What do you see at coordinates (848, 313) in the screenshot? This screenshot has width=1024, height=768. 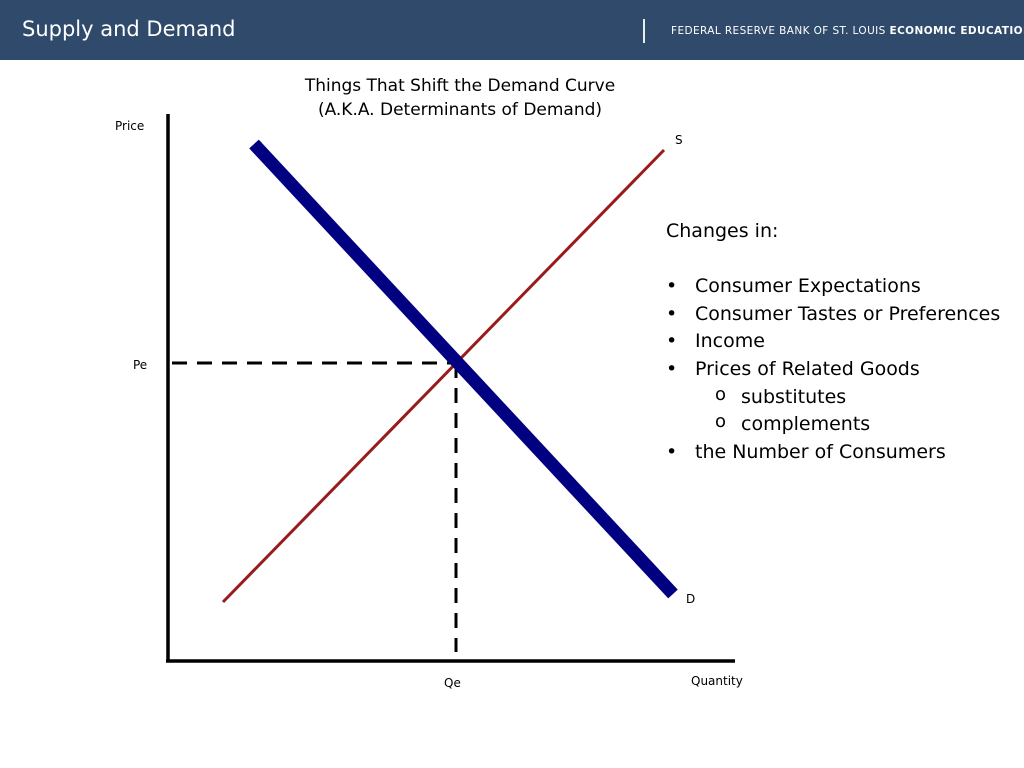 I see `determinant-text: Consumer Tastes or Preferences` at bounding box center [848, 313].